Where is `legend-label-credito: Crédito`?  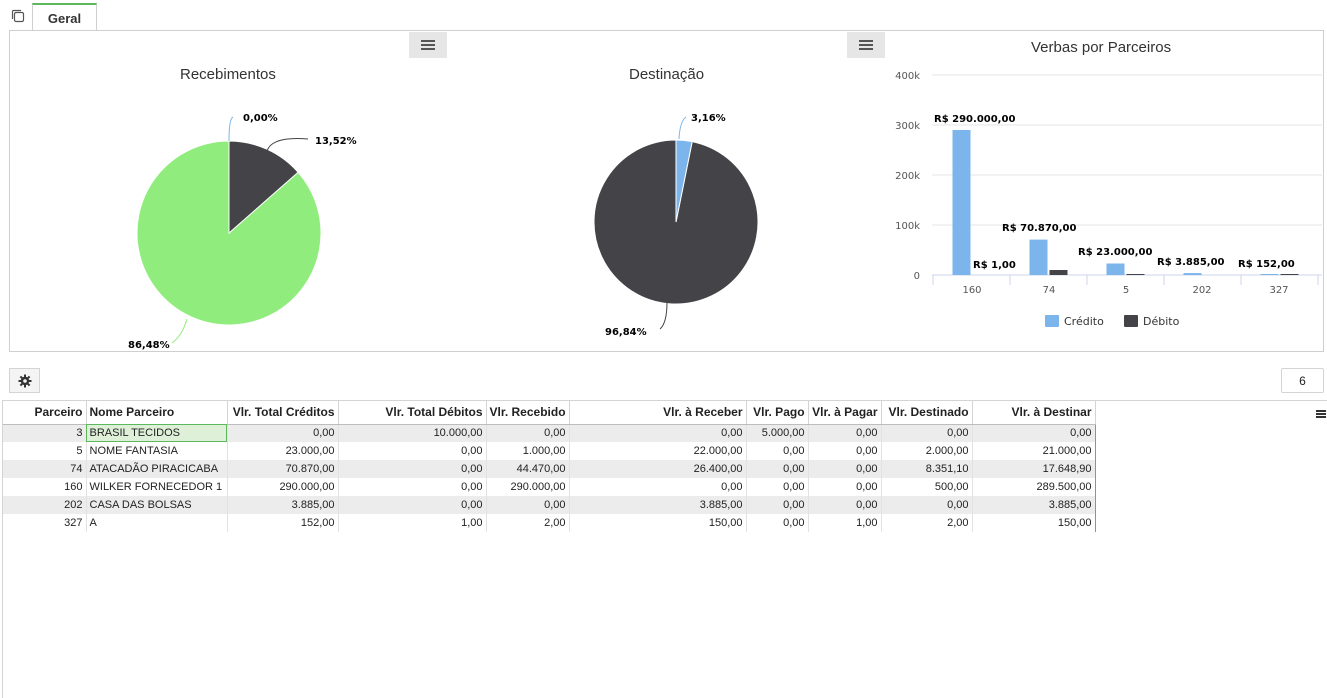 legend-label-credito: Crédito is located at coordinates (1084, 321).